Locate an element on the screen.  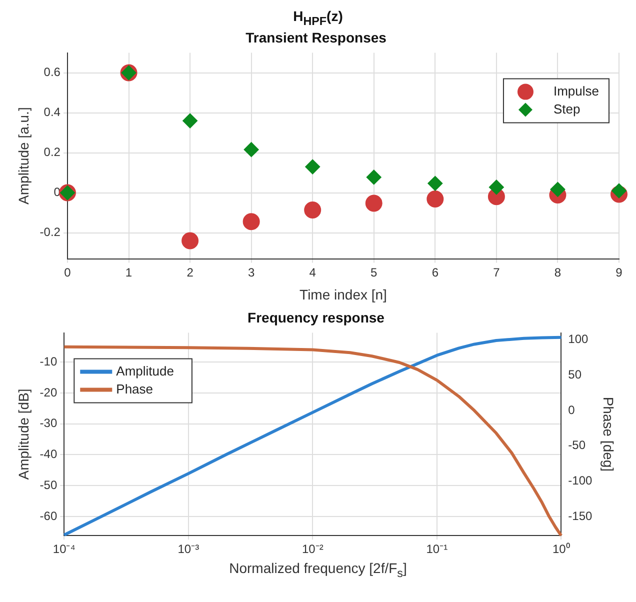
legend-label: Phase is located at coordinates (135, 388).